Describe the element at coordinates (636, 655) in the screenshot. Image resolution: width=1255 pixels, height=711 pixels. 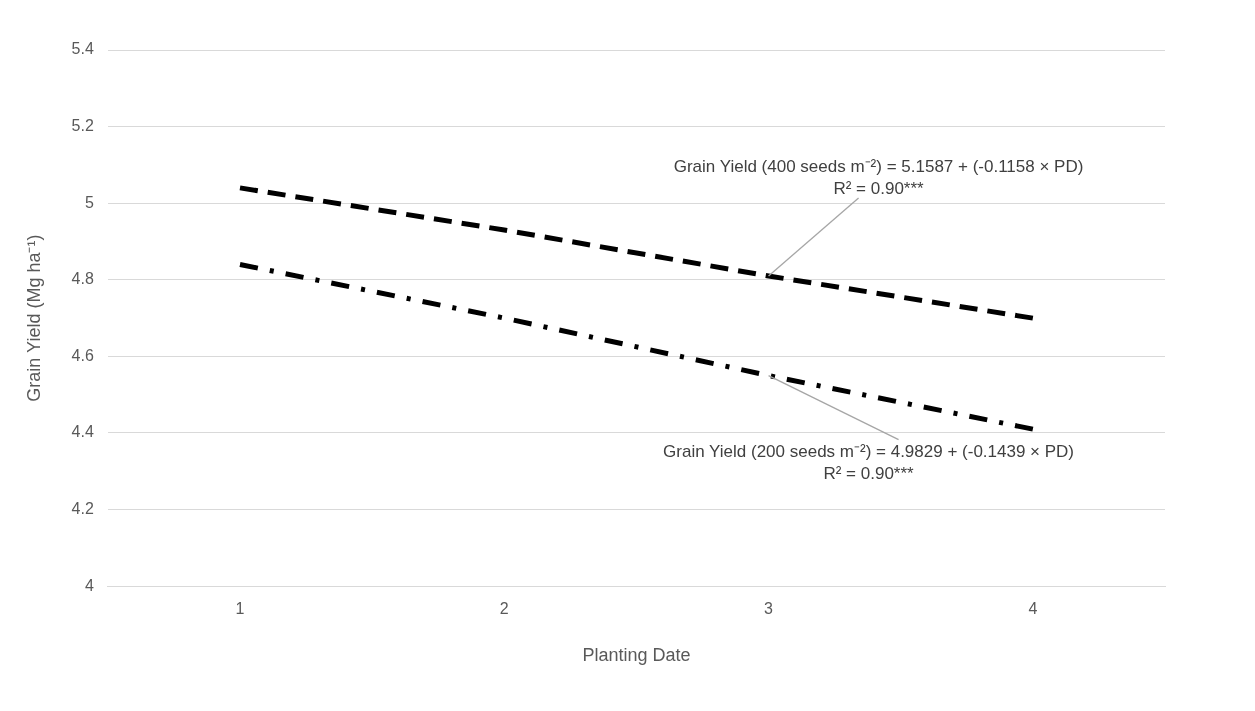
I see `x-axis-title: Planting Date` at that location.